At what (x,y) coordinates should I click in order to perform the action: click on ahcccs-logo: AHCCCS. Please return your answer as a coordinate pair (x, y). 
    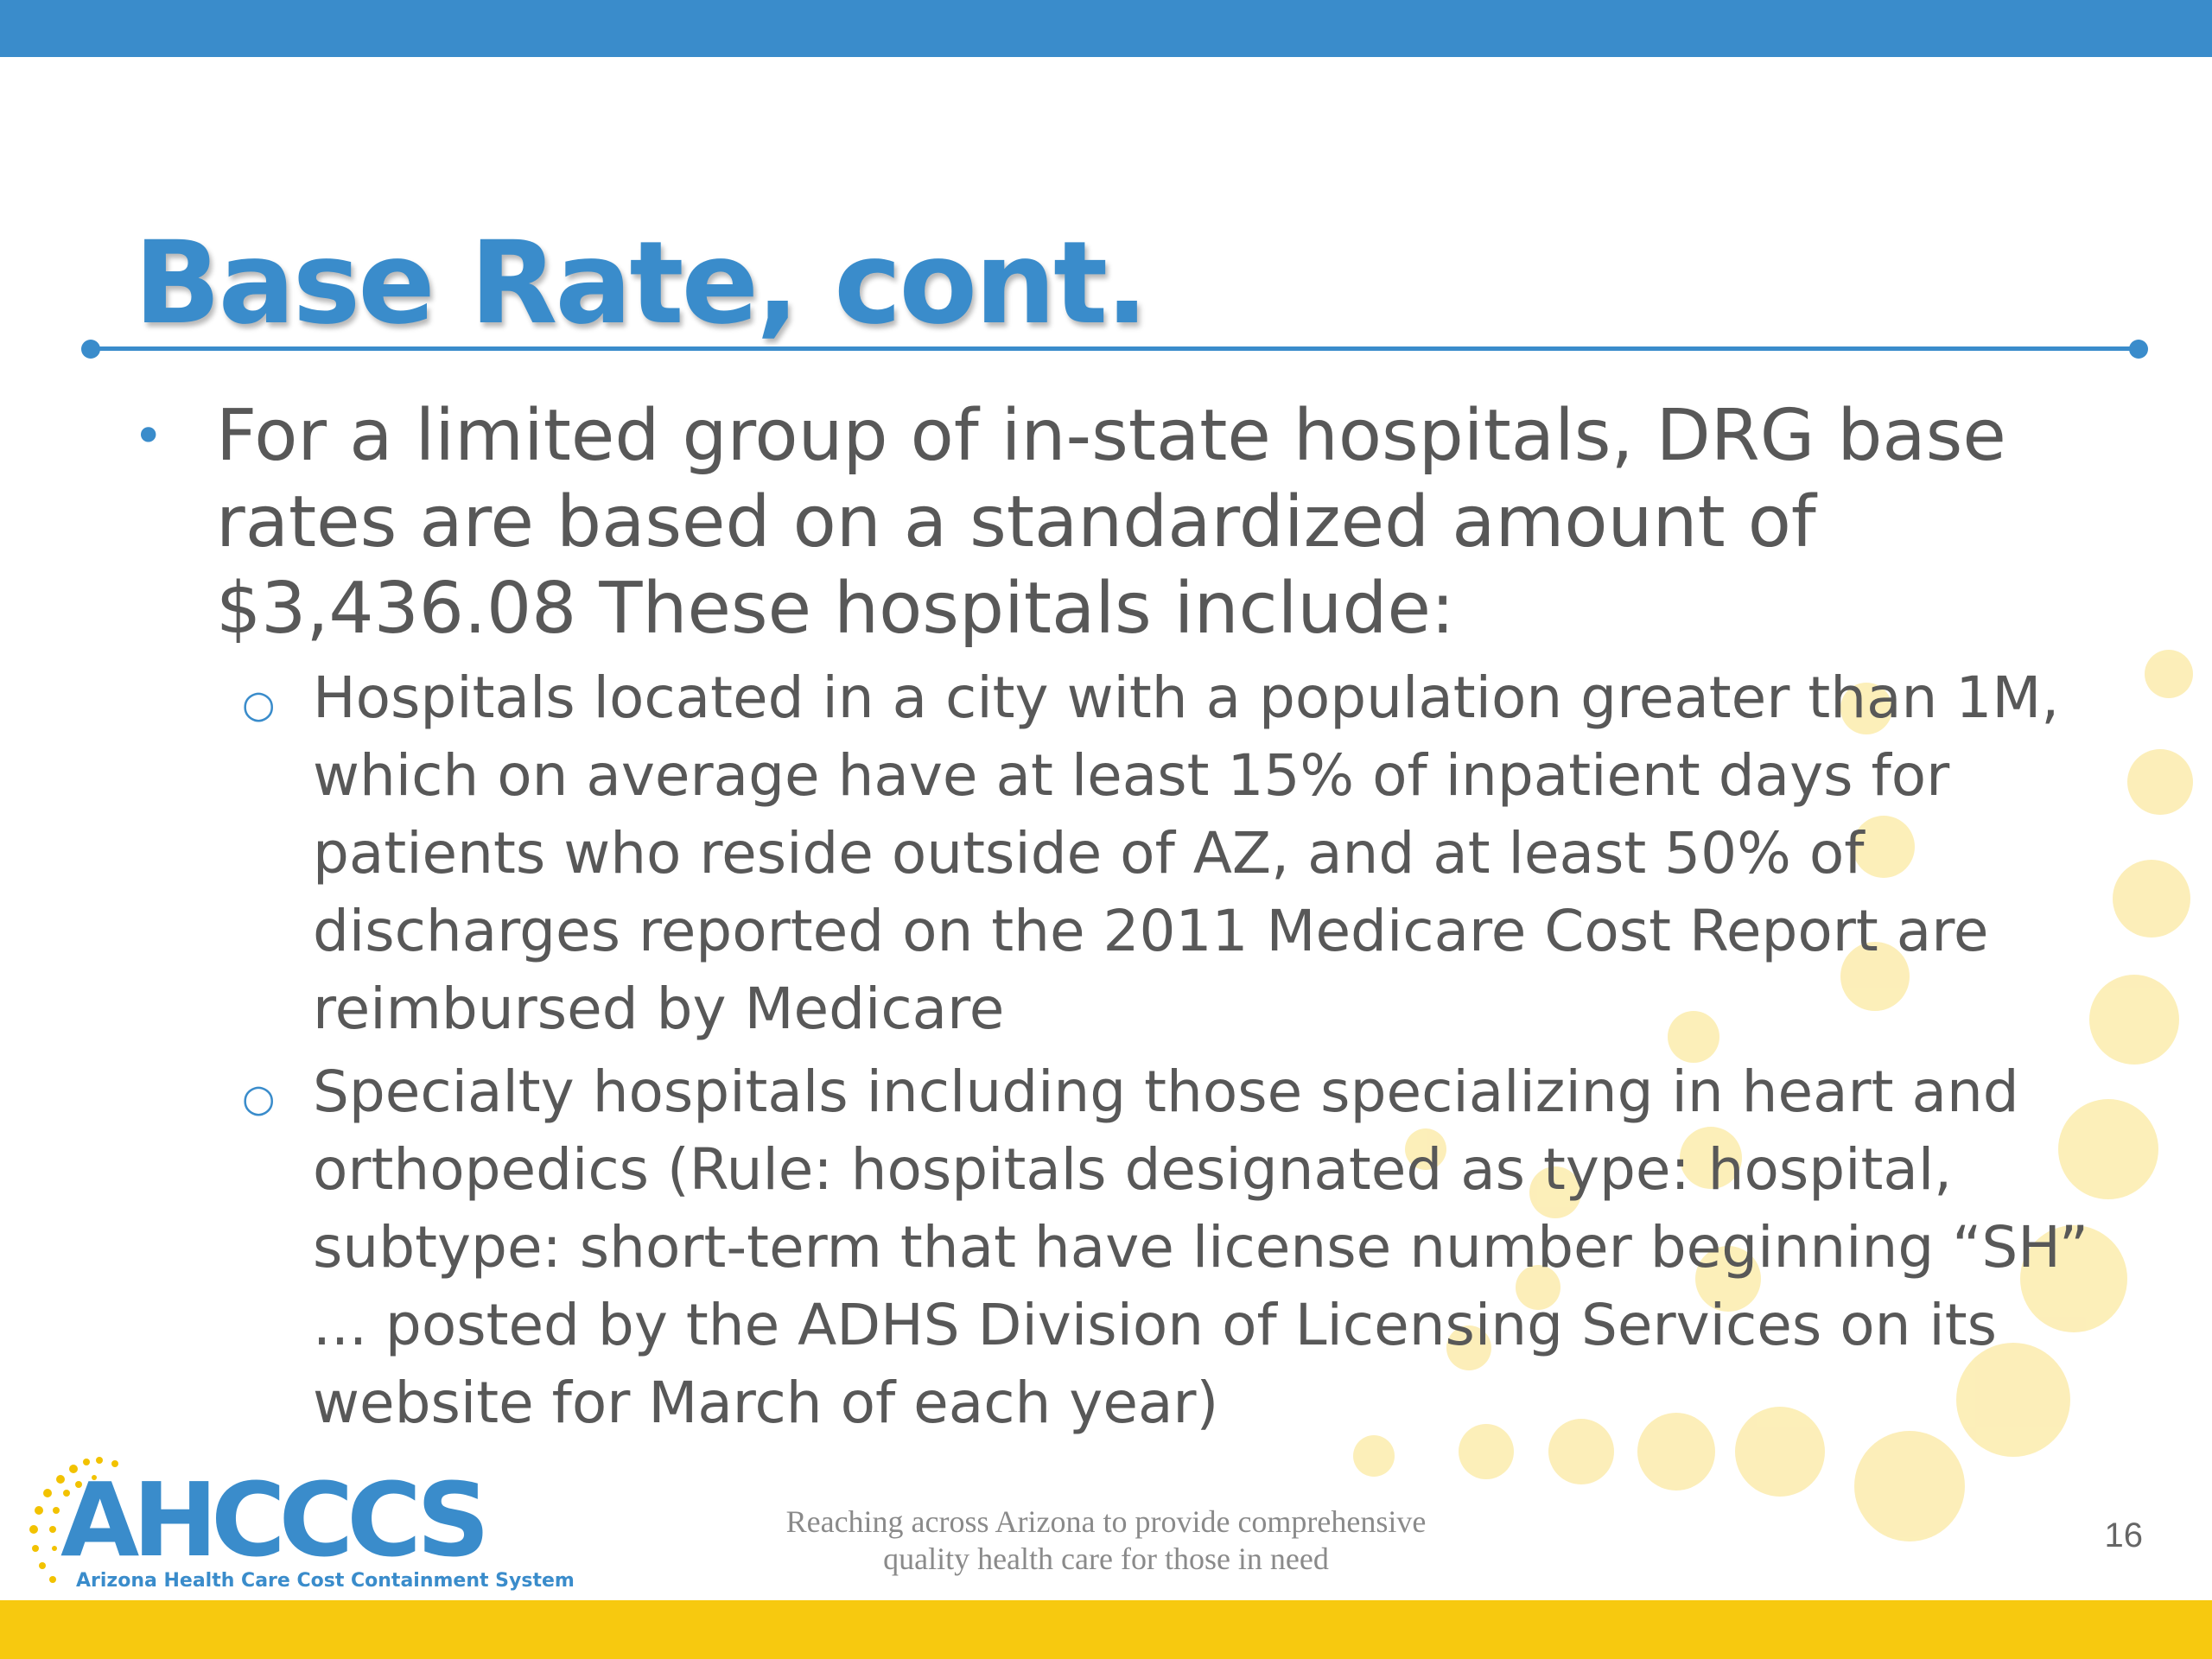
    Looking at the image, I should click on (275, 1520).